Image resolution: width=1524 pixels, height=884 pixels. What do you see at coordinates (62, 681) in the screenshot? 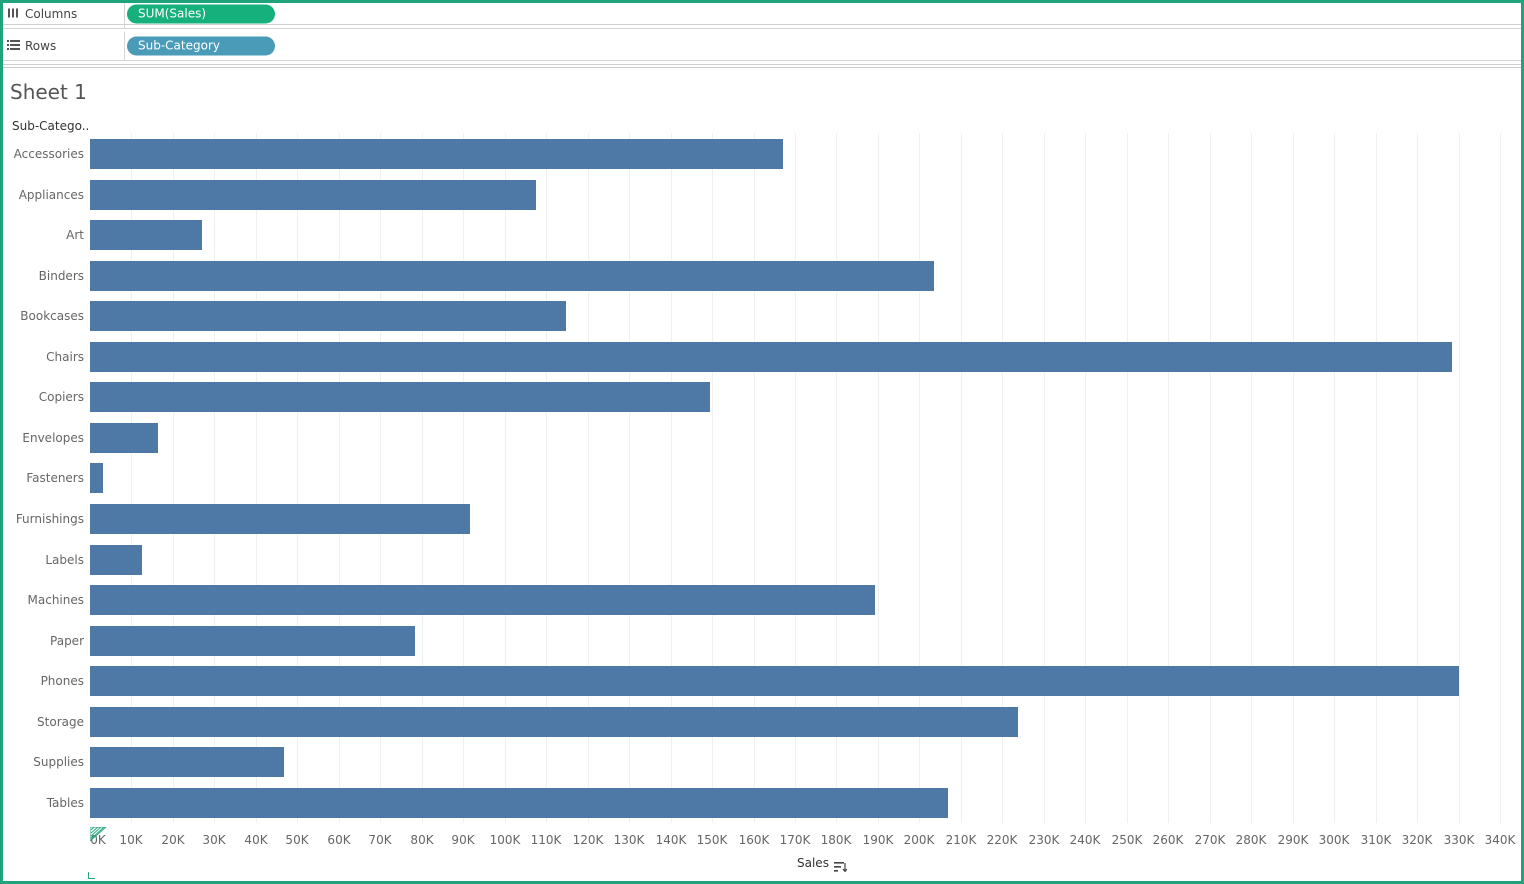
I see `category-label: Phones` at bounding box center [62, 681].